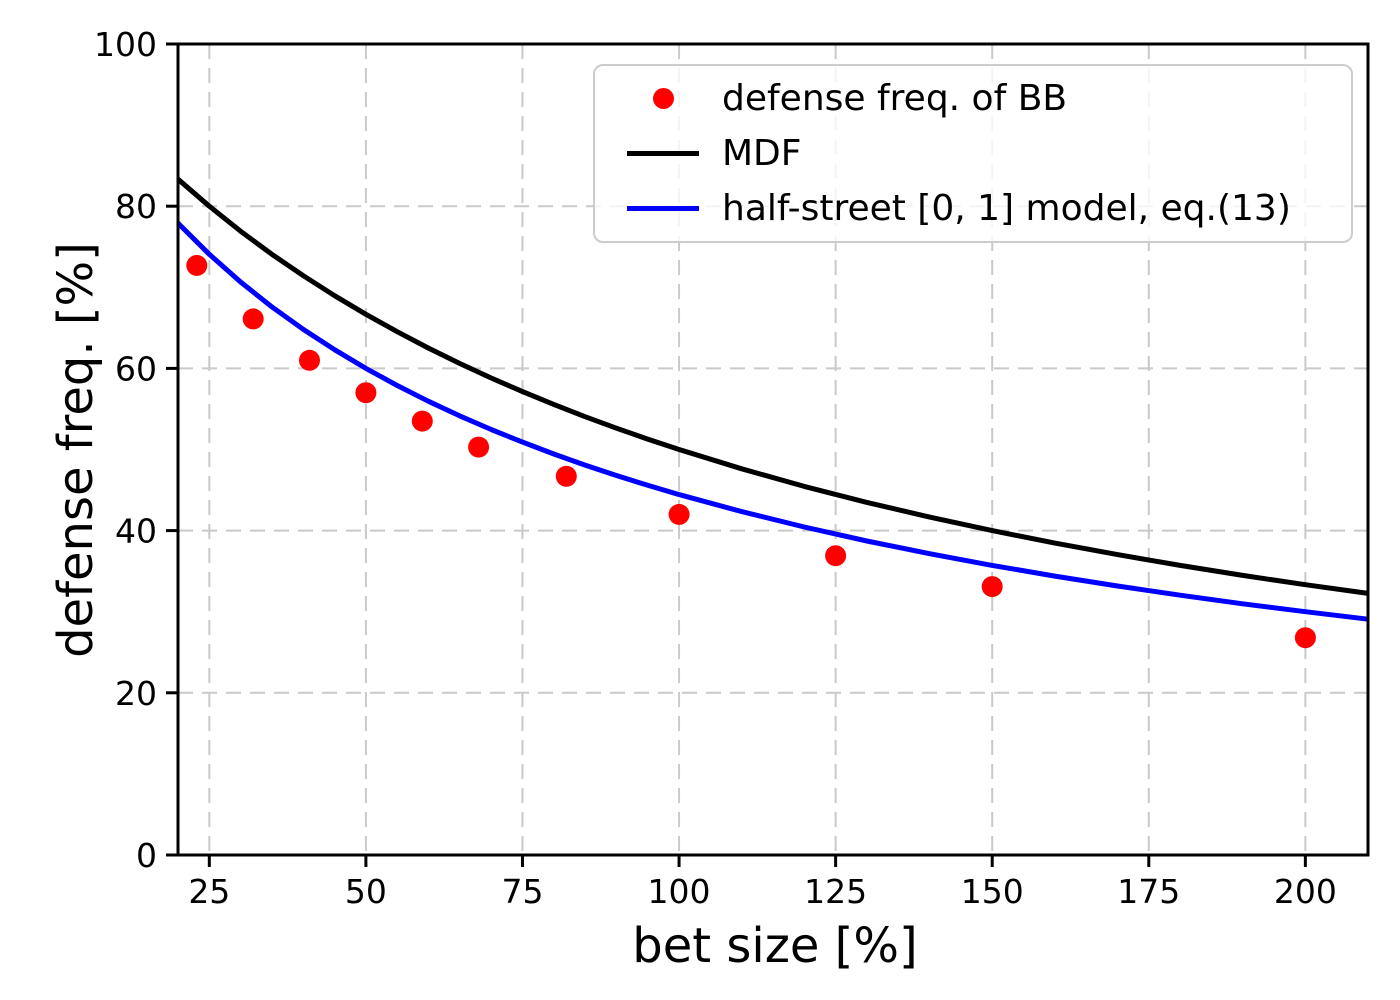 Image resolution: width=1400 pixels, height=1000 pixels. I want to click on y-axis-title: defense freq. [%], so click(76, 450).